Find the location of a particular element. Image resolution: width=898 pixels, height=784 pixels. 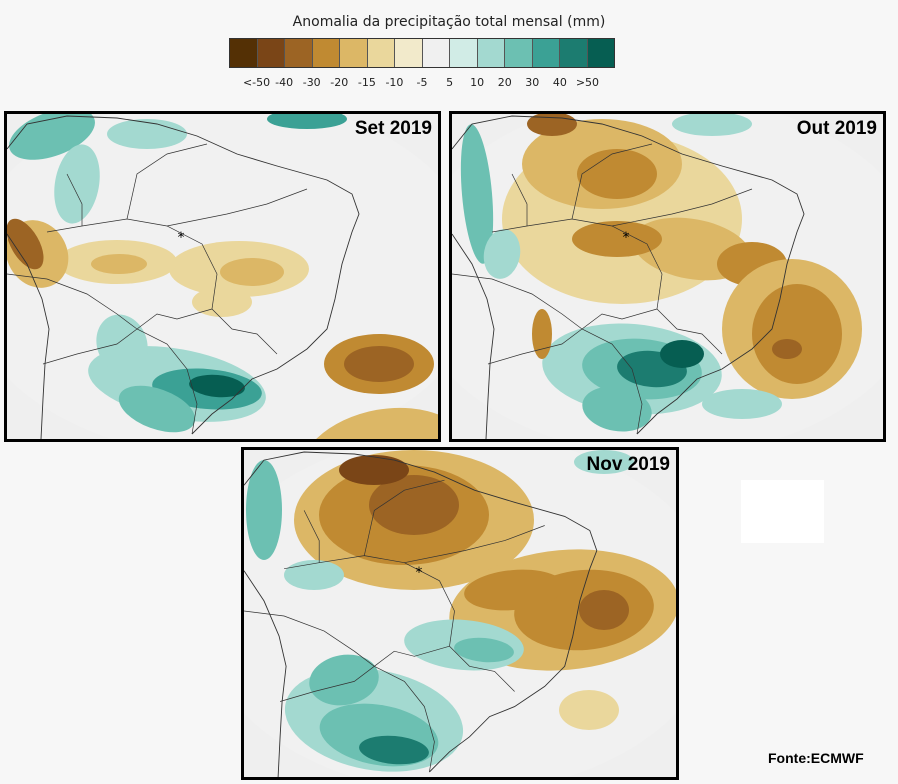

map-title-set: Set 2019 is located at coordinates (393, 128).